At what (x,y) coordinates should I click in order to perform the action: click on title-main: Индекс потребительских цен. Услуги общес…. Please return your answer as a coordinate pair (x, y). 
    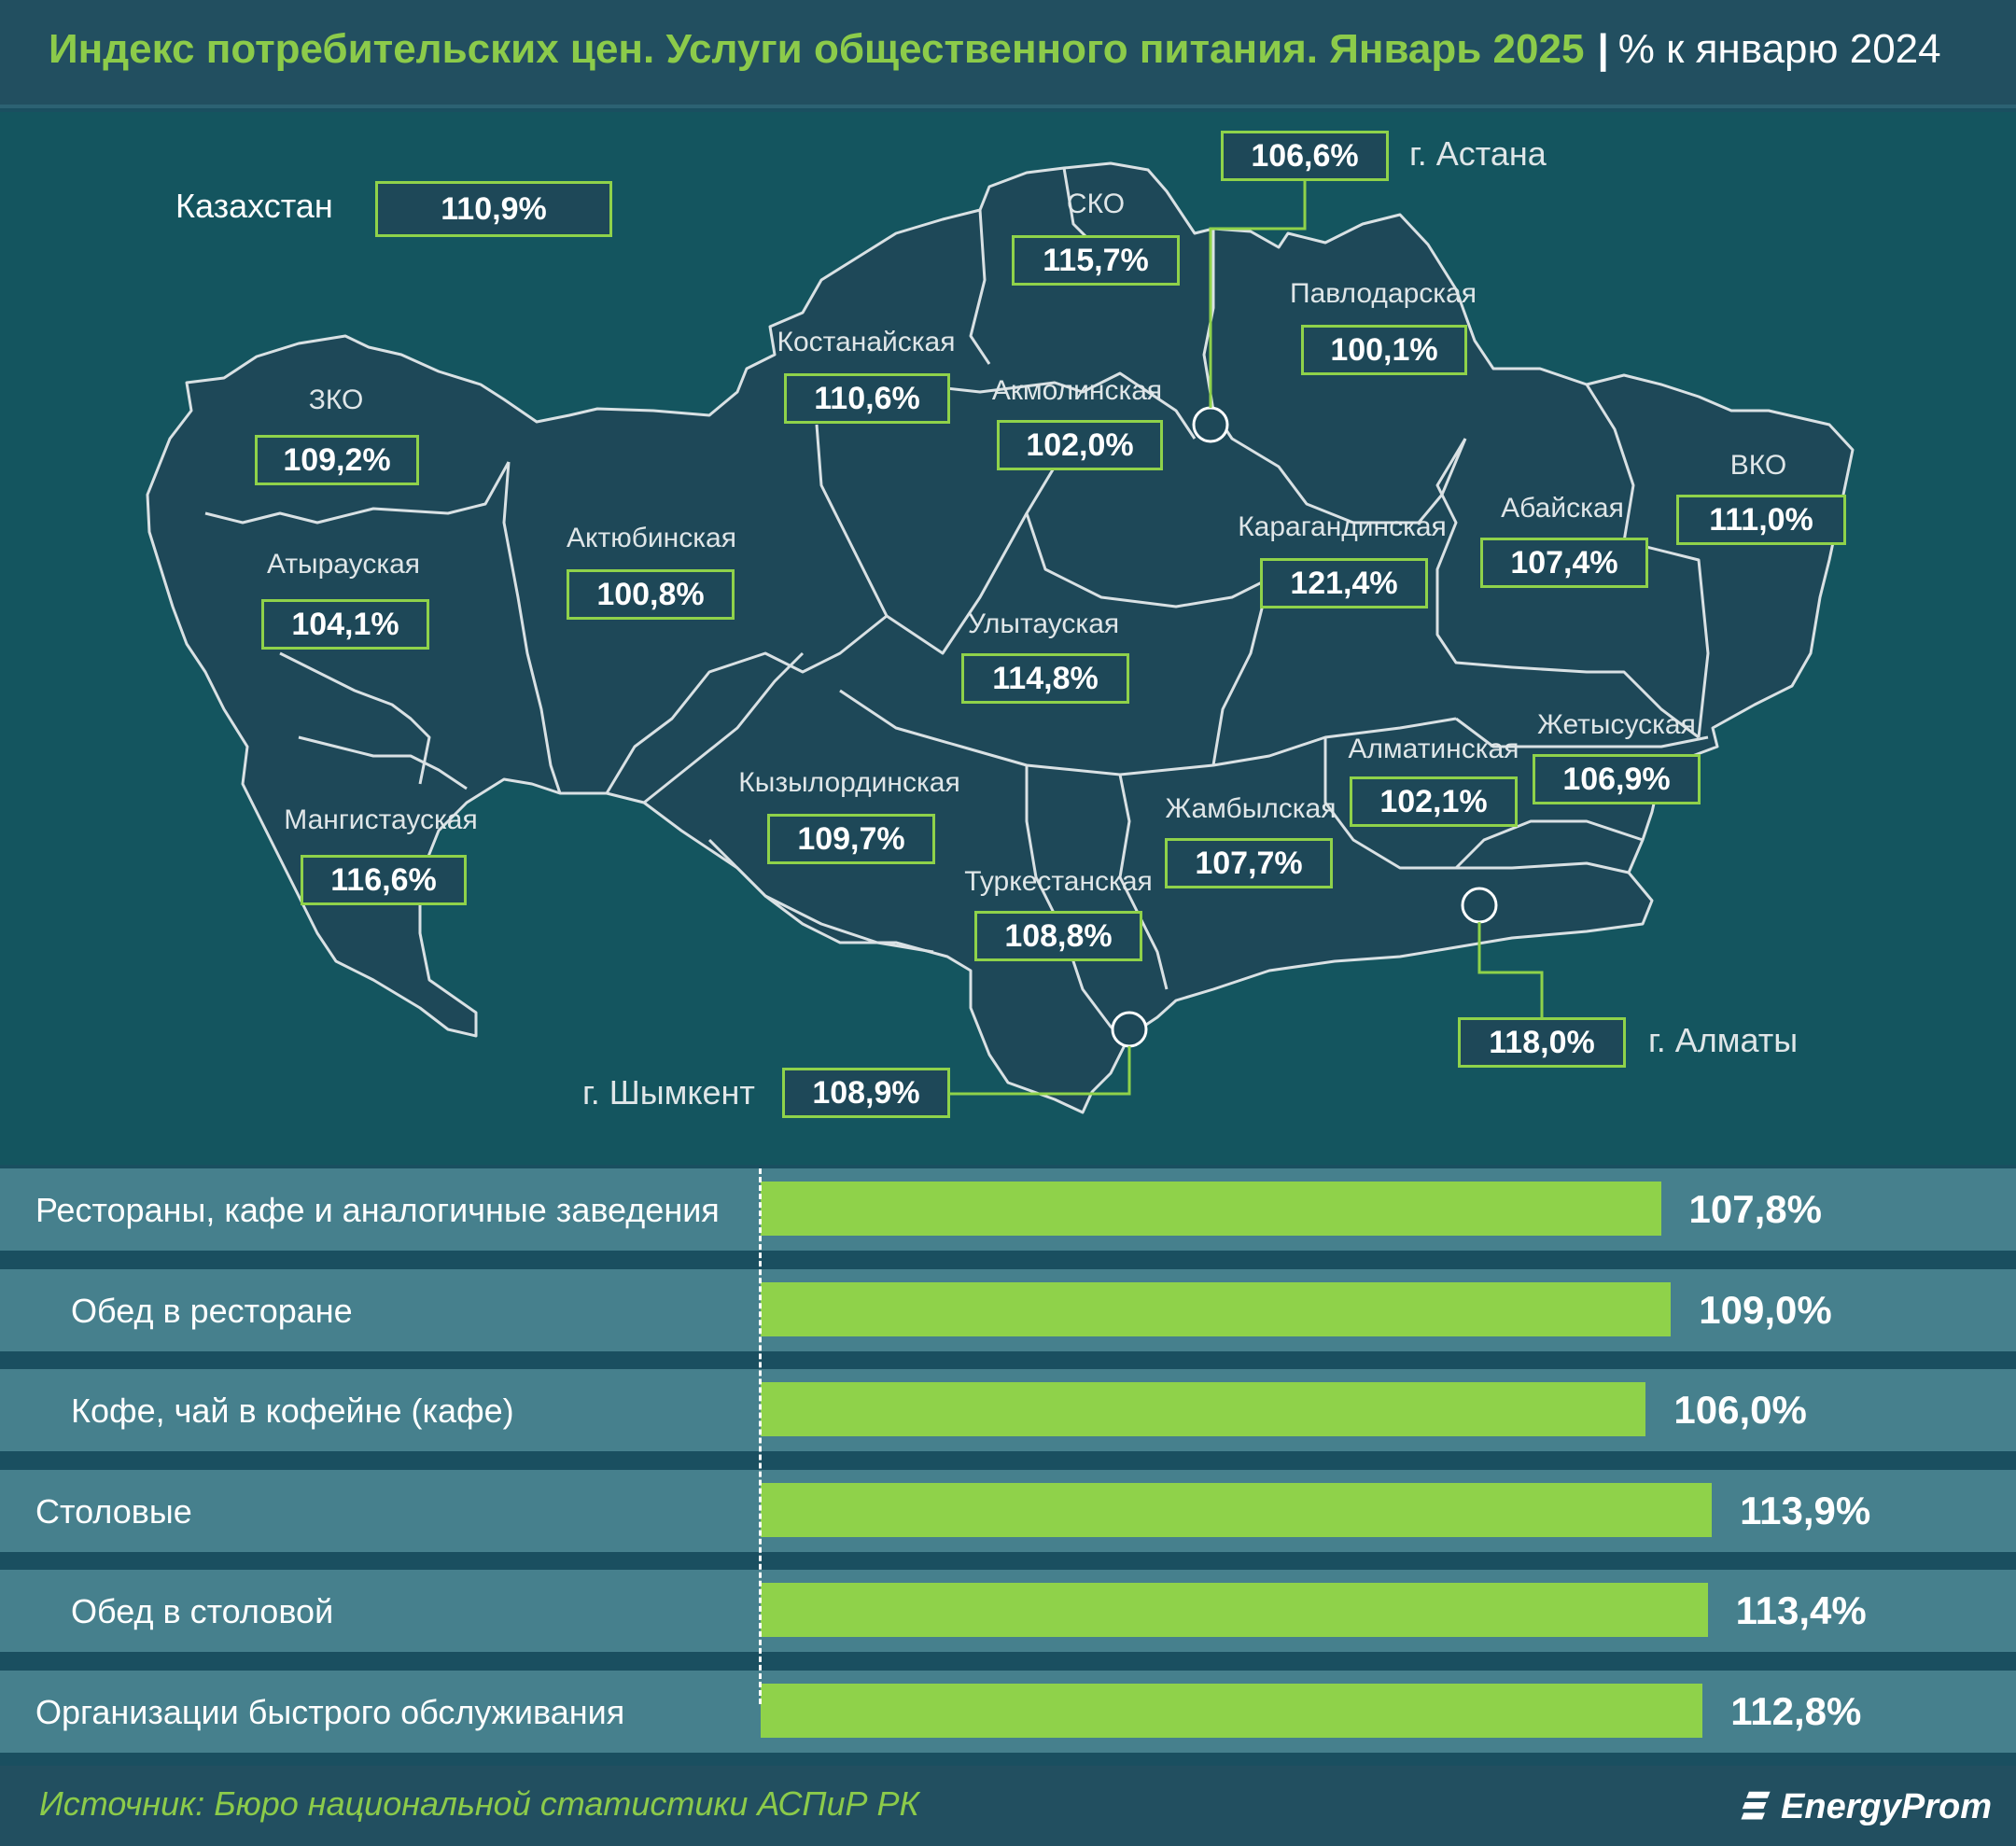
    Looking at the image, I should click on (817, 49).